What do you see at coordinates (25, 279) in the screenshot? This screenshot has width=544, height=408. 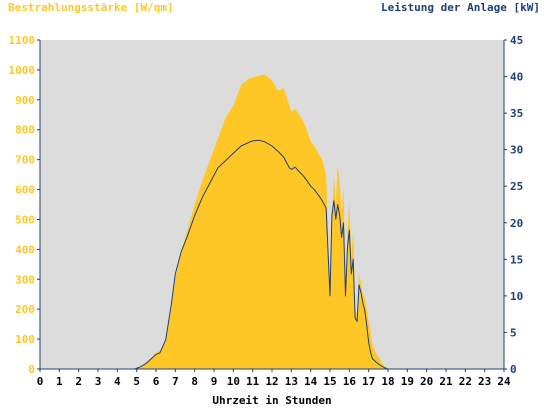 I see `left-tick-label: 300` at bounding box center [25, 279].